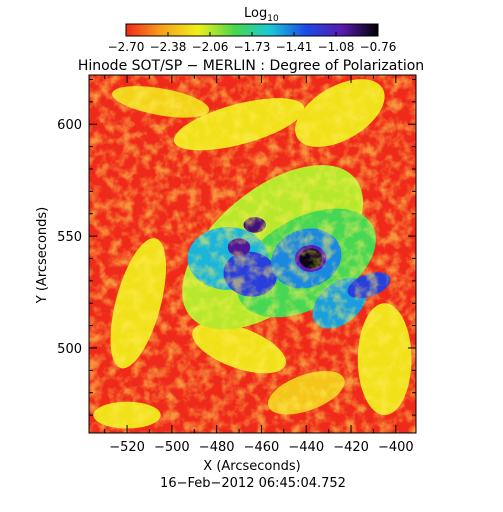 Image resolution: width=503 pixels, height=512 pixels. What do you see at coordinates (126, 47) in the screenshot?
I see `colorbar-tick-label: −2.70` at bounding box center [126, 47].